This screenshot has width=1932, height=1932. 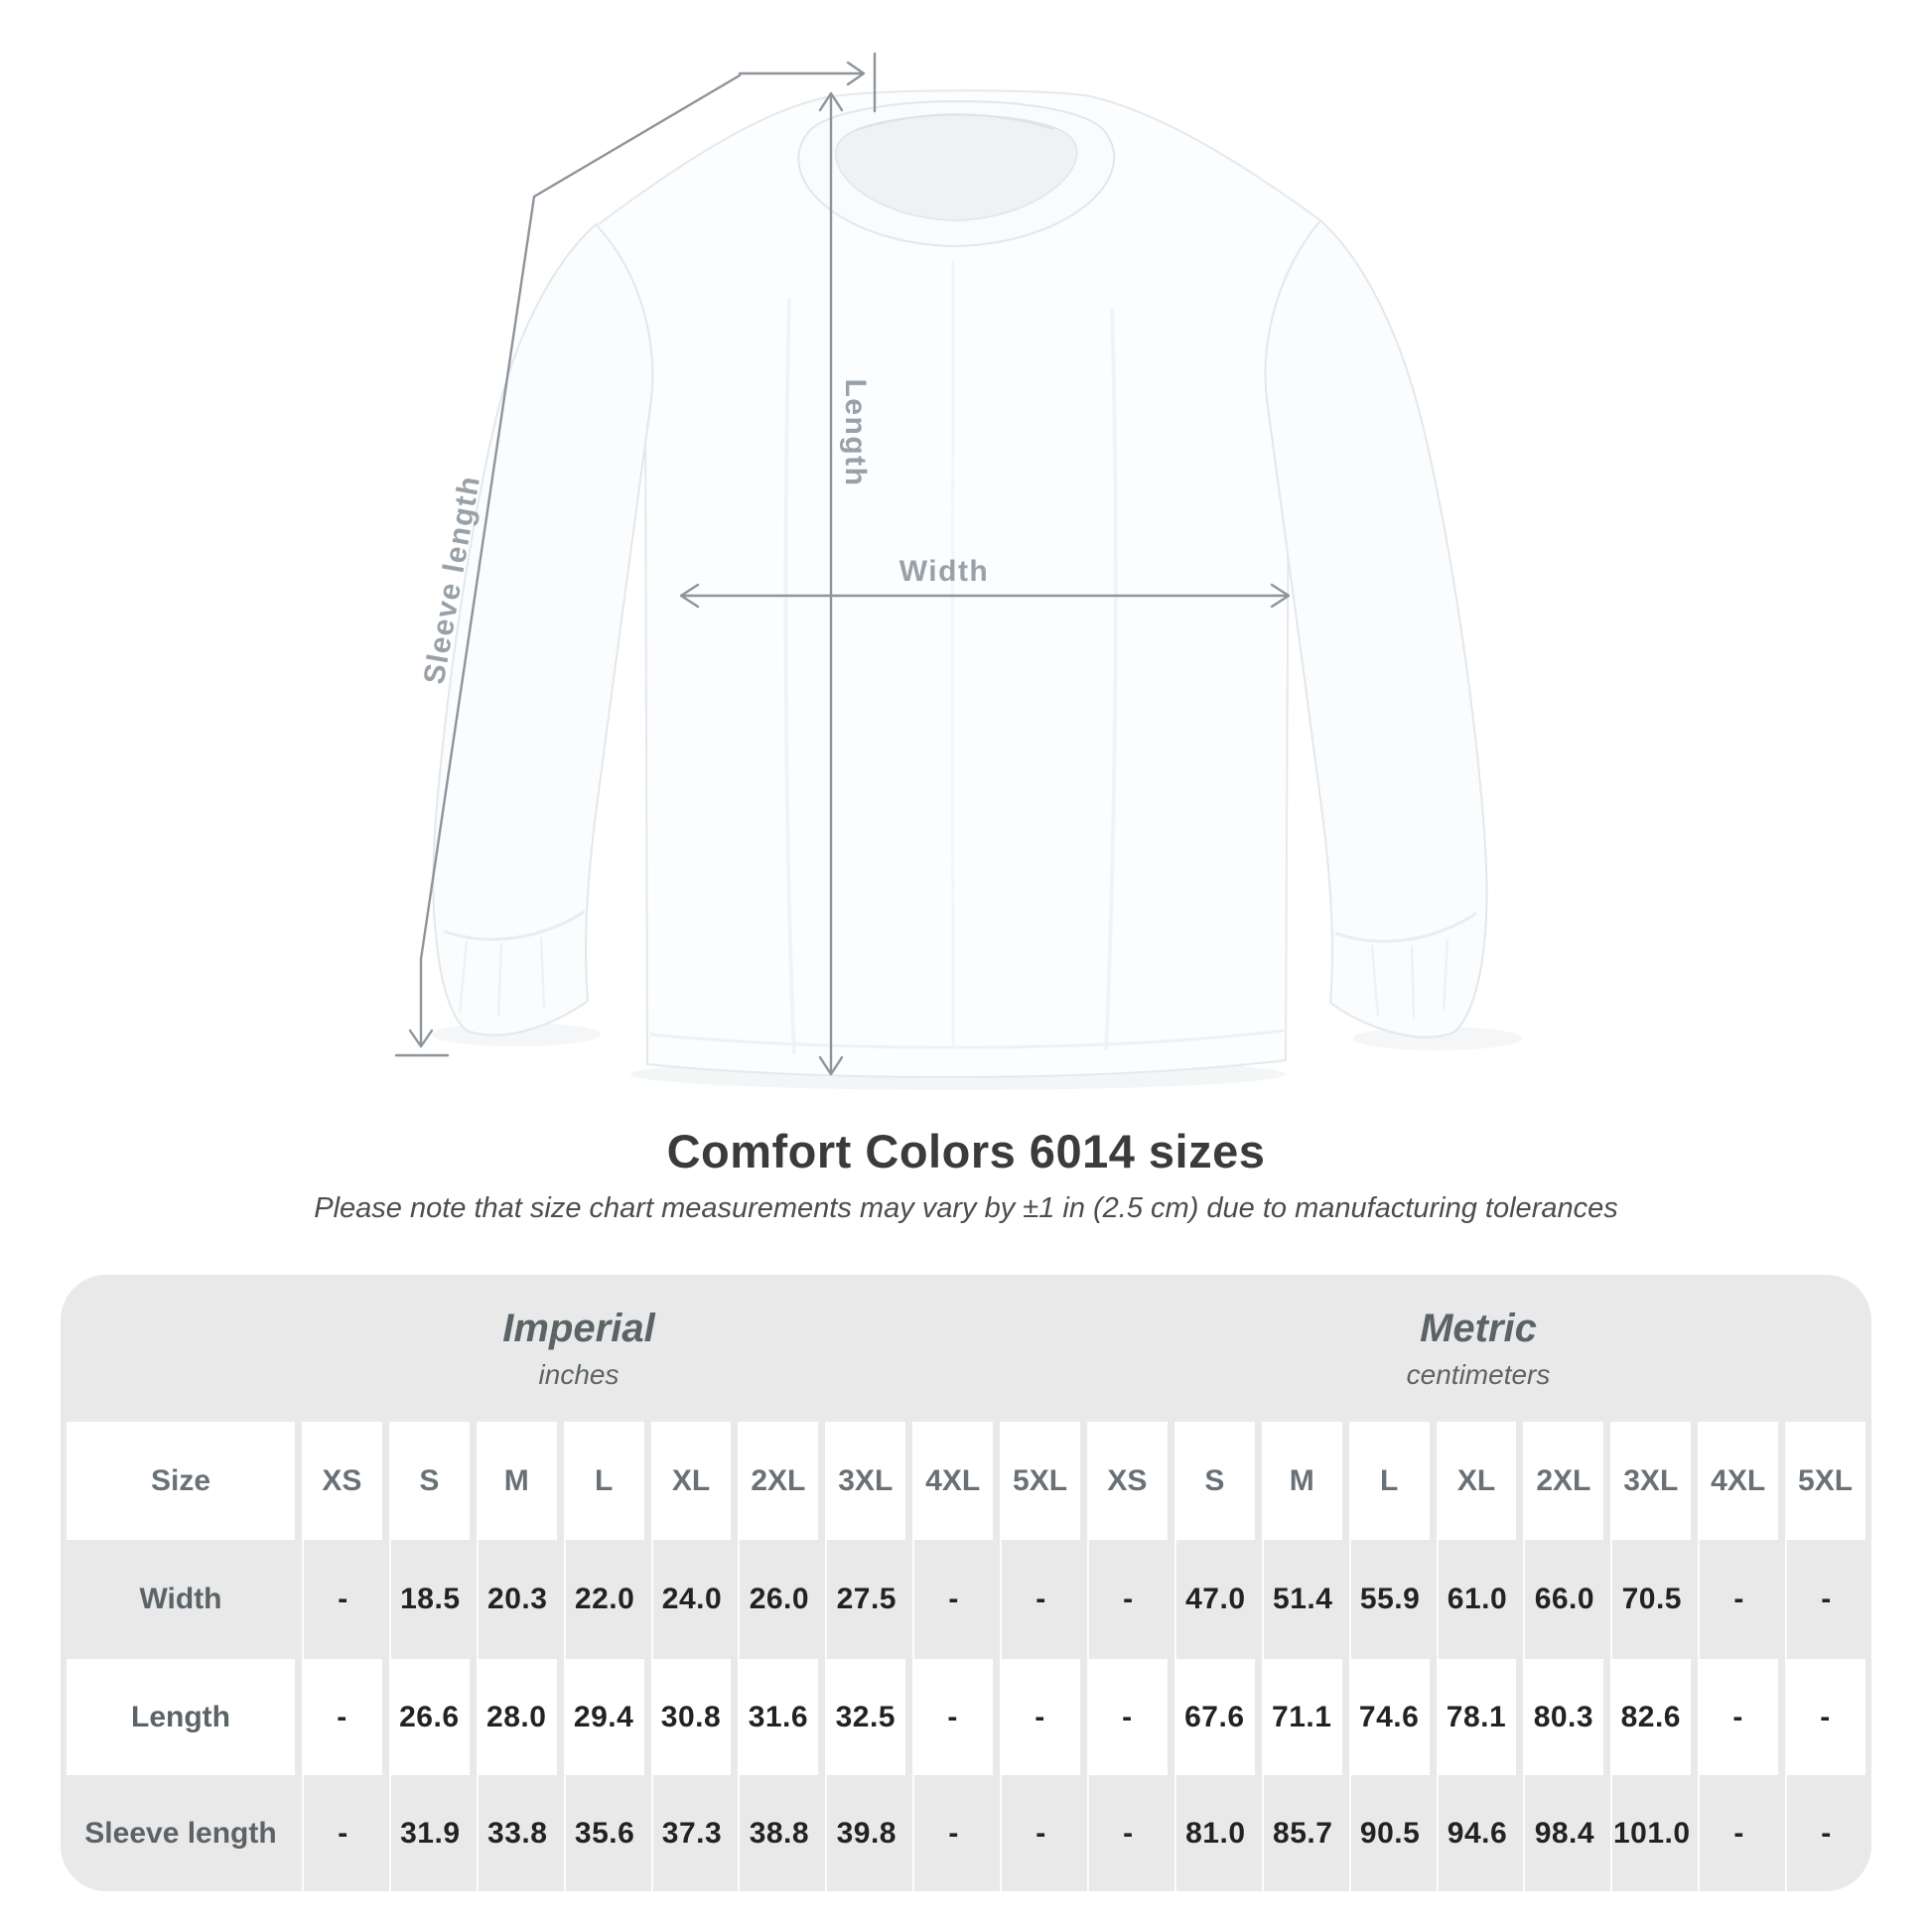 I want to click on value-metric: 70.5, so click(x=1650, y=1600).